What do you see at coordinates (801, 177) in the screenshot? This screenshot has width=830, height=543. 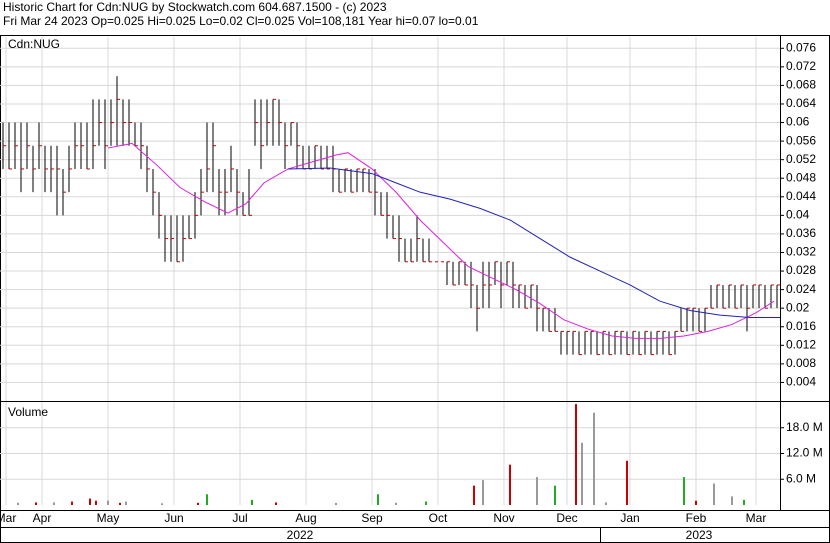 I see `y-tick-label: 0.048` at bounding box center [801, 177].